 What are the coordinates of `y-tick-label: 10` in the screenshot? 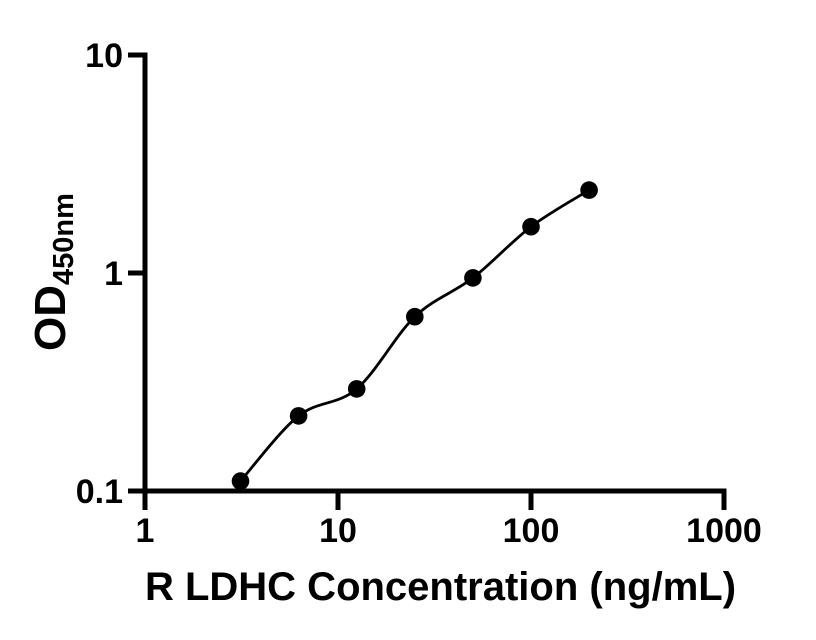 It's located at (104, 56).